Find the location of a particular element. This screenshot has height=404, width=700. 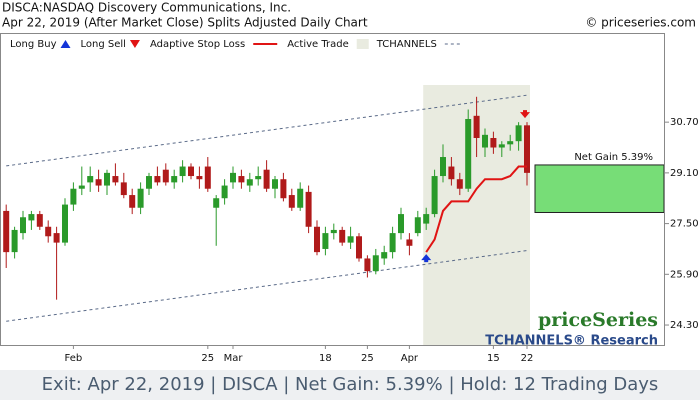

net-gain-label: Net Gain 5.39% is located at coordinates (613, 157).